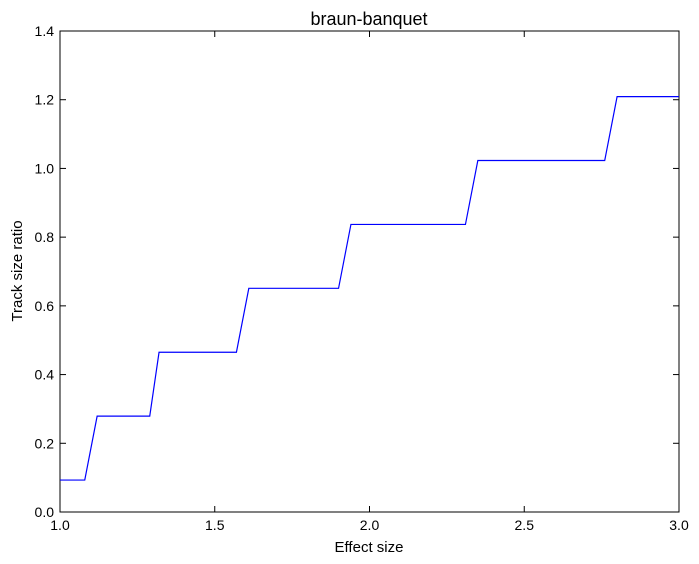 Image resolution: width=699 pixels, height=564 pixels. I want to click on y-tick-label: 0.0, so click(45, 512).